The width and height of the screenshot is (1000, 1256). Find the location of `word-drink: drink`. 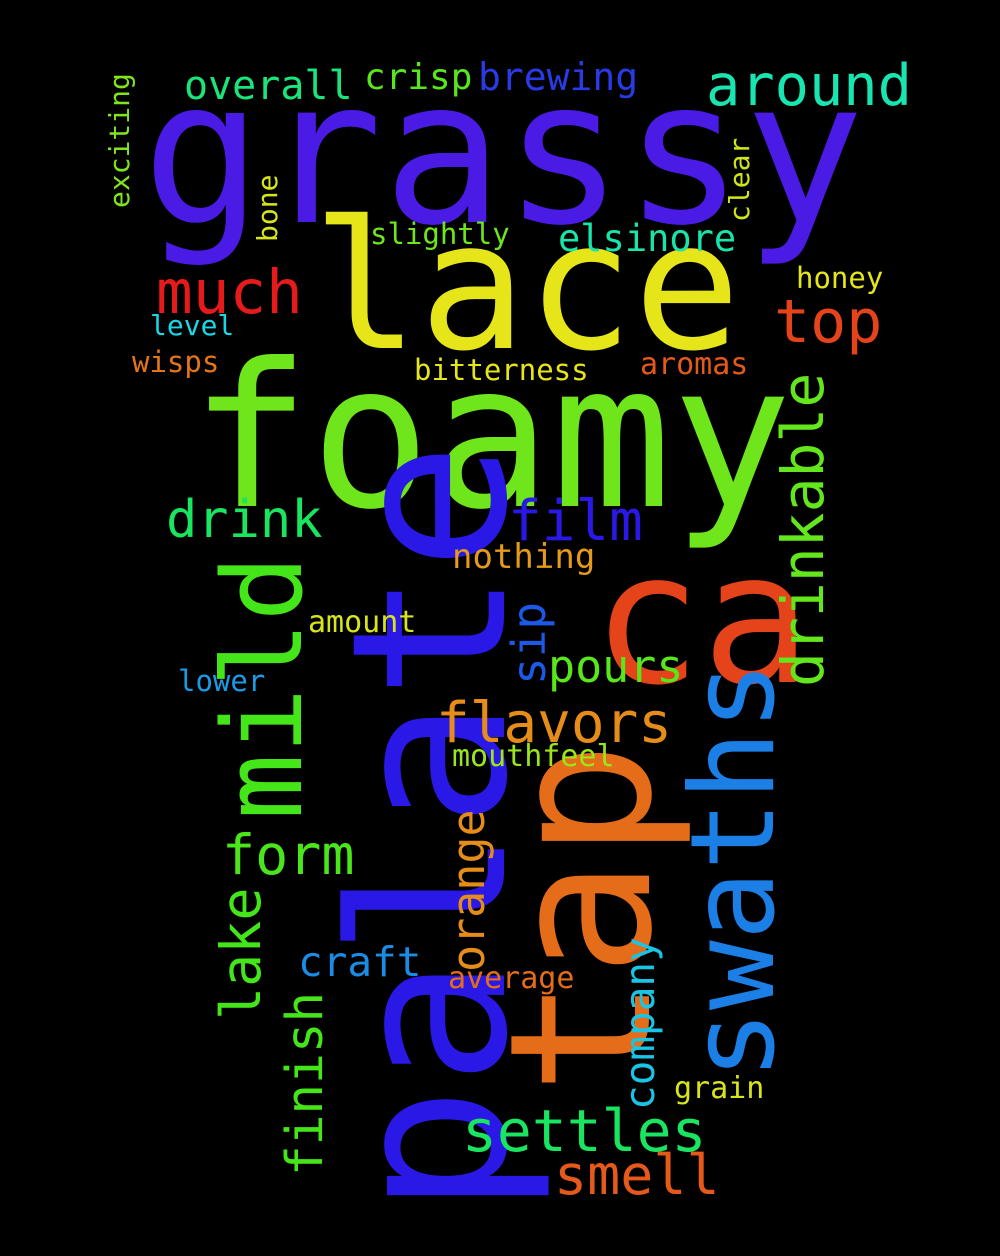

word-drink: drink is located at coordinates (244, 520).